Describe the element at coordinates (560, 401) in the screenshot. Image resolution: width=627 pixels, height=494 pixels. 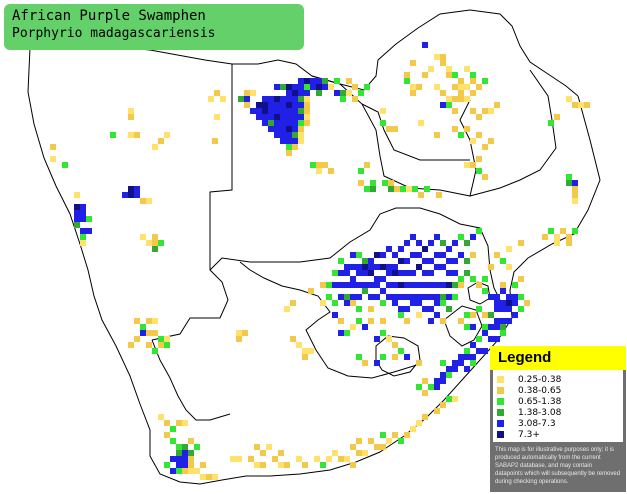
I see `legend-item: 0.65-1.38` at that location.